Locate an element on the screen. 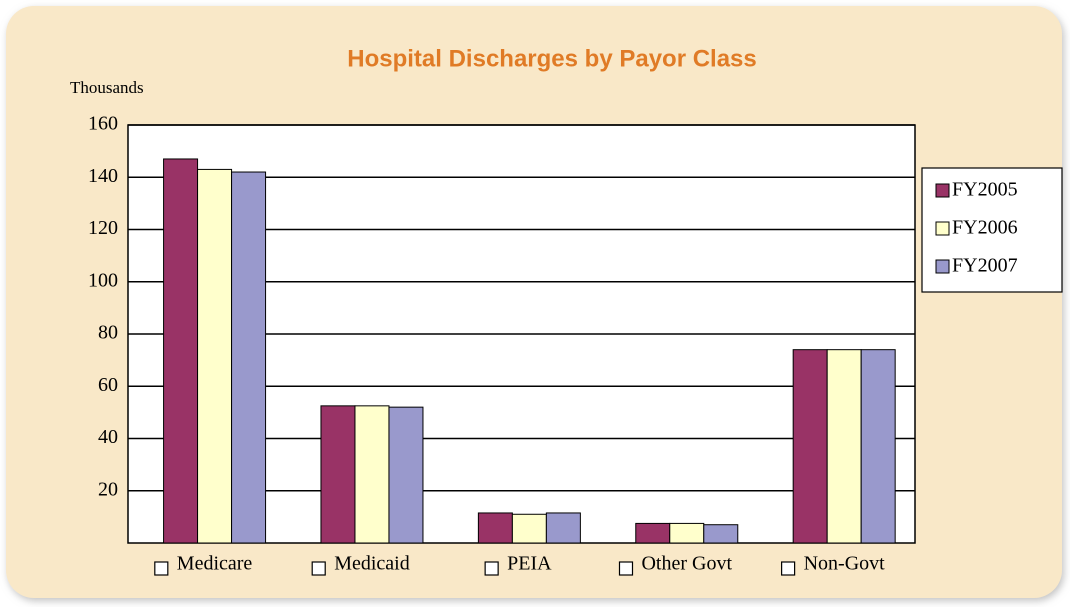  y-tick-label: 140 is located at coordinates (103, 176).